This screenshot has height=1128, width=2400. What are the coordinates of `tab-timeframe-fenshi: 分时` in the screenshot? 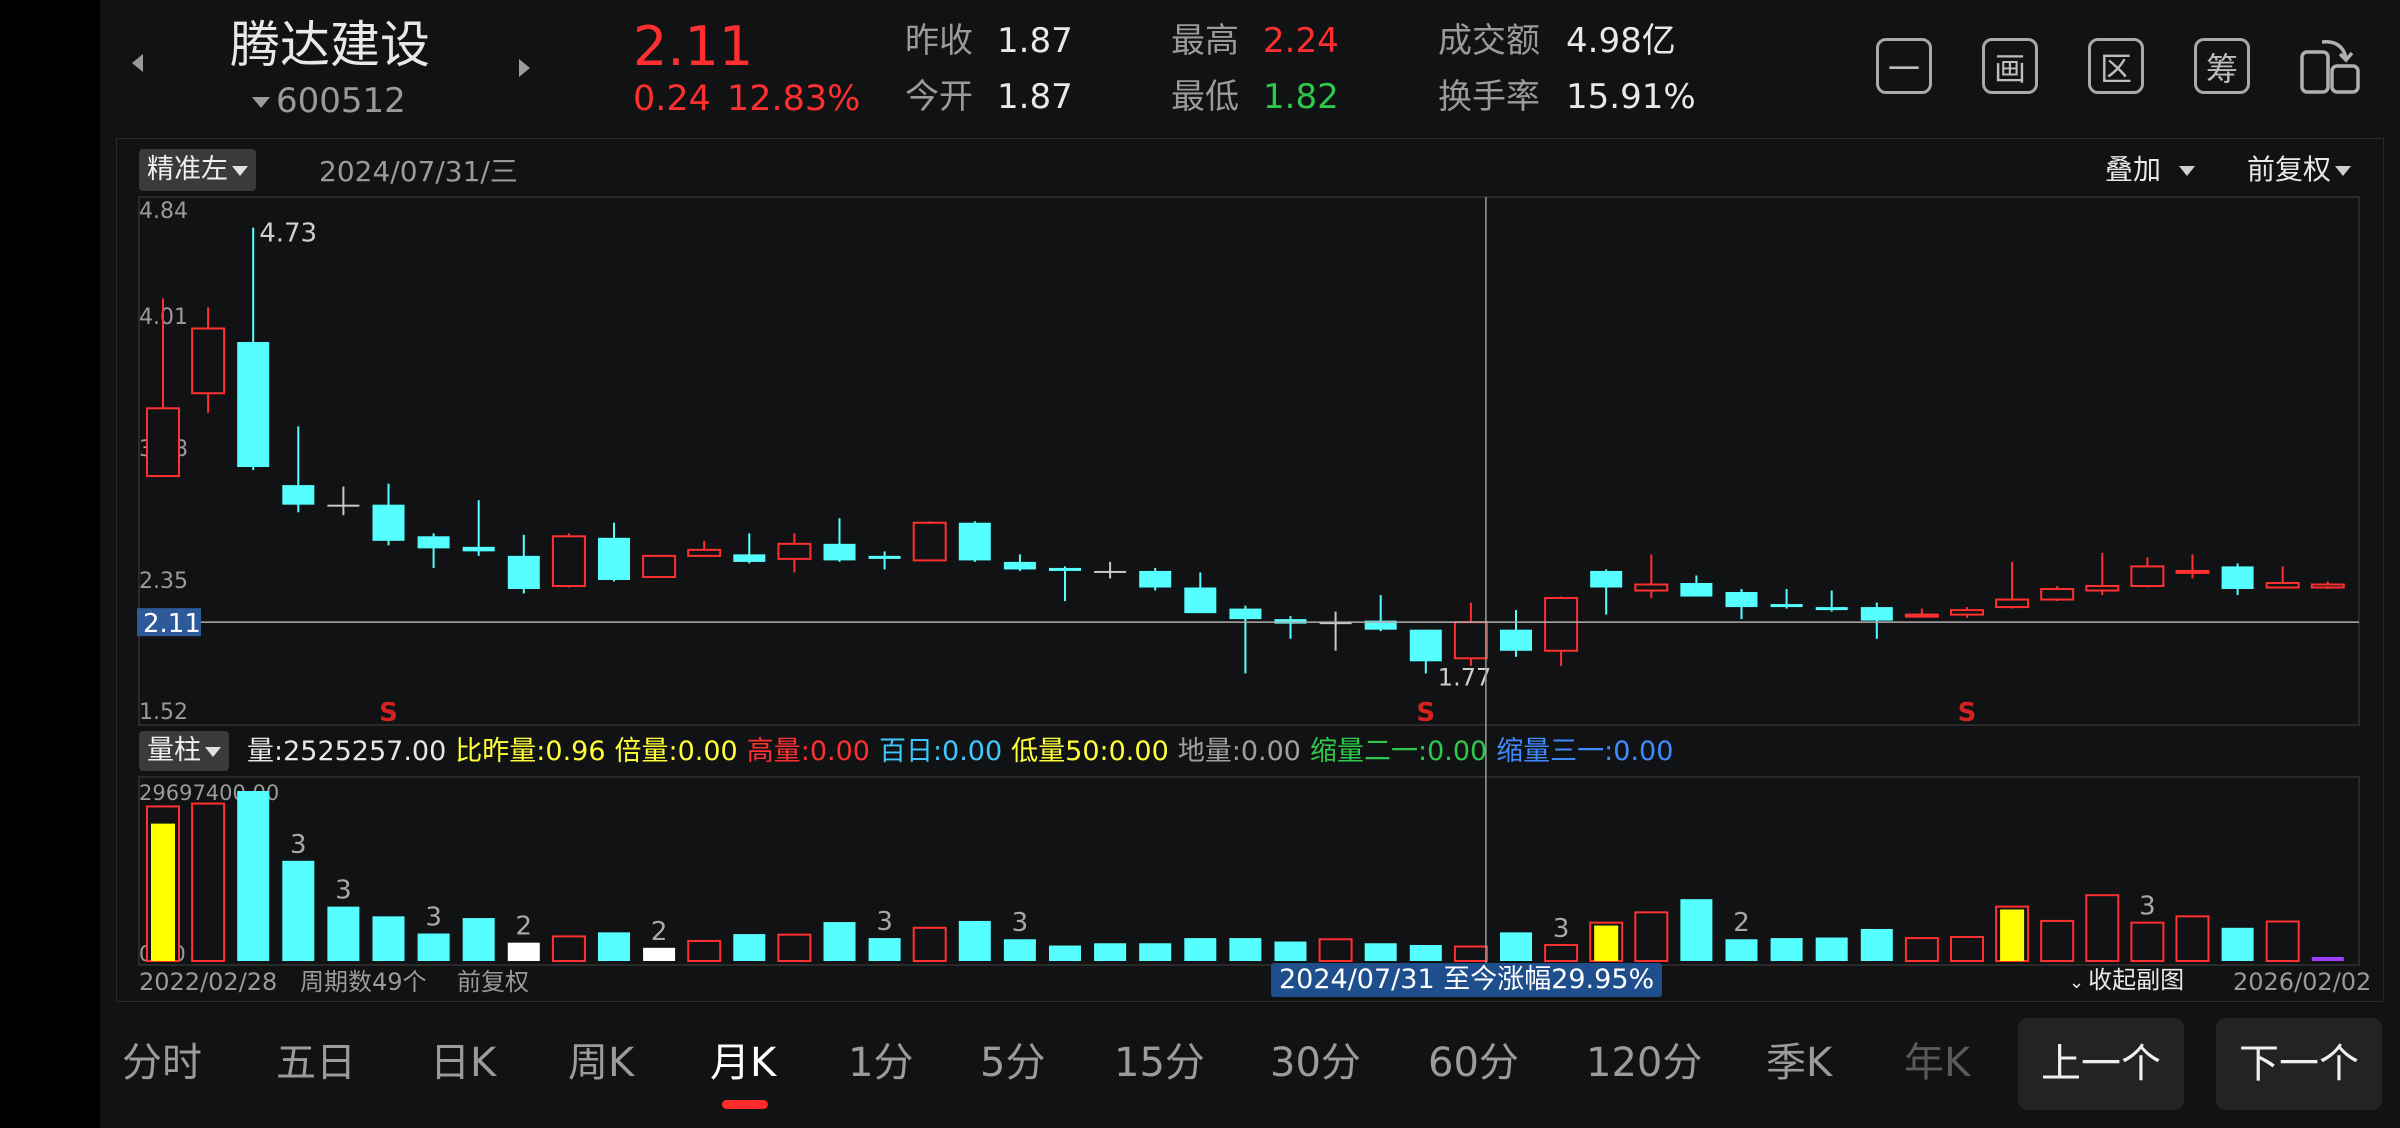 It's located at (162, 1063).